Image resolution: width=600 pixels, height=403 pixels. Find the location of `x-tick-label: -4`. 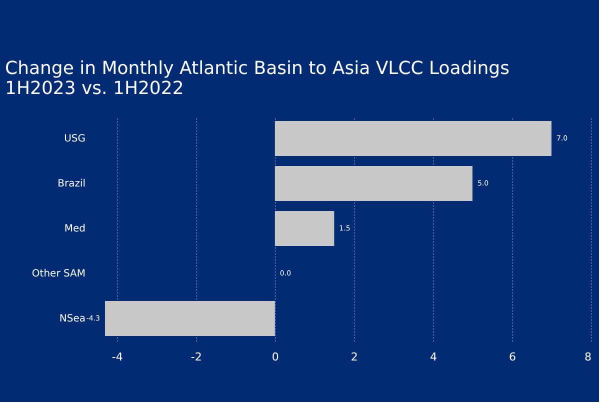

x-tick-label: -4 is located at coordinates (117, 357).